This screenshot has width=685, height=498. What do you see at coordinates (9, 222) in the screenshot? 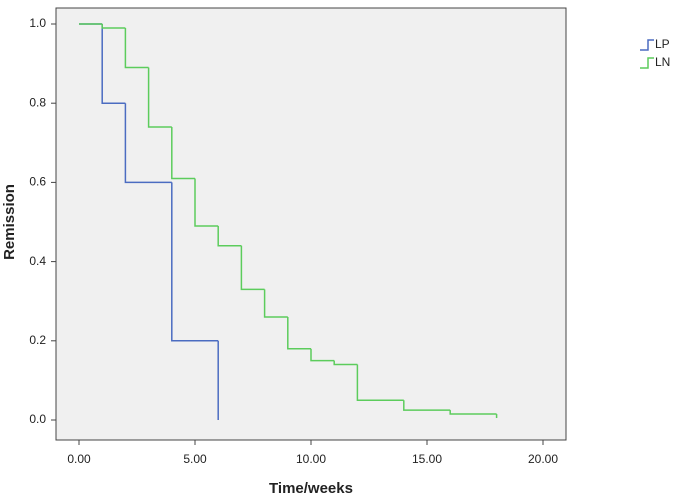
I see `y-axis-label: Remission` at bounding box center [9, 222].